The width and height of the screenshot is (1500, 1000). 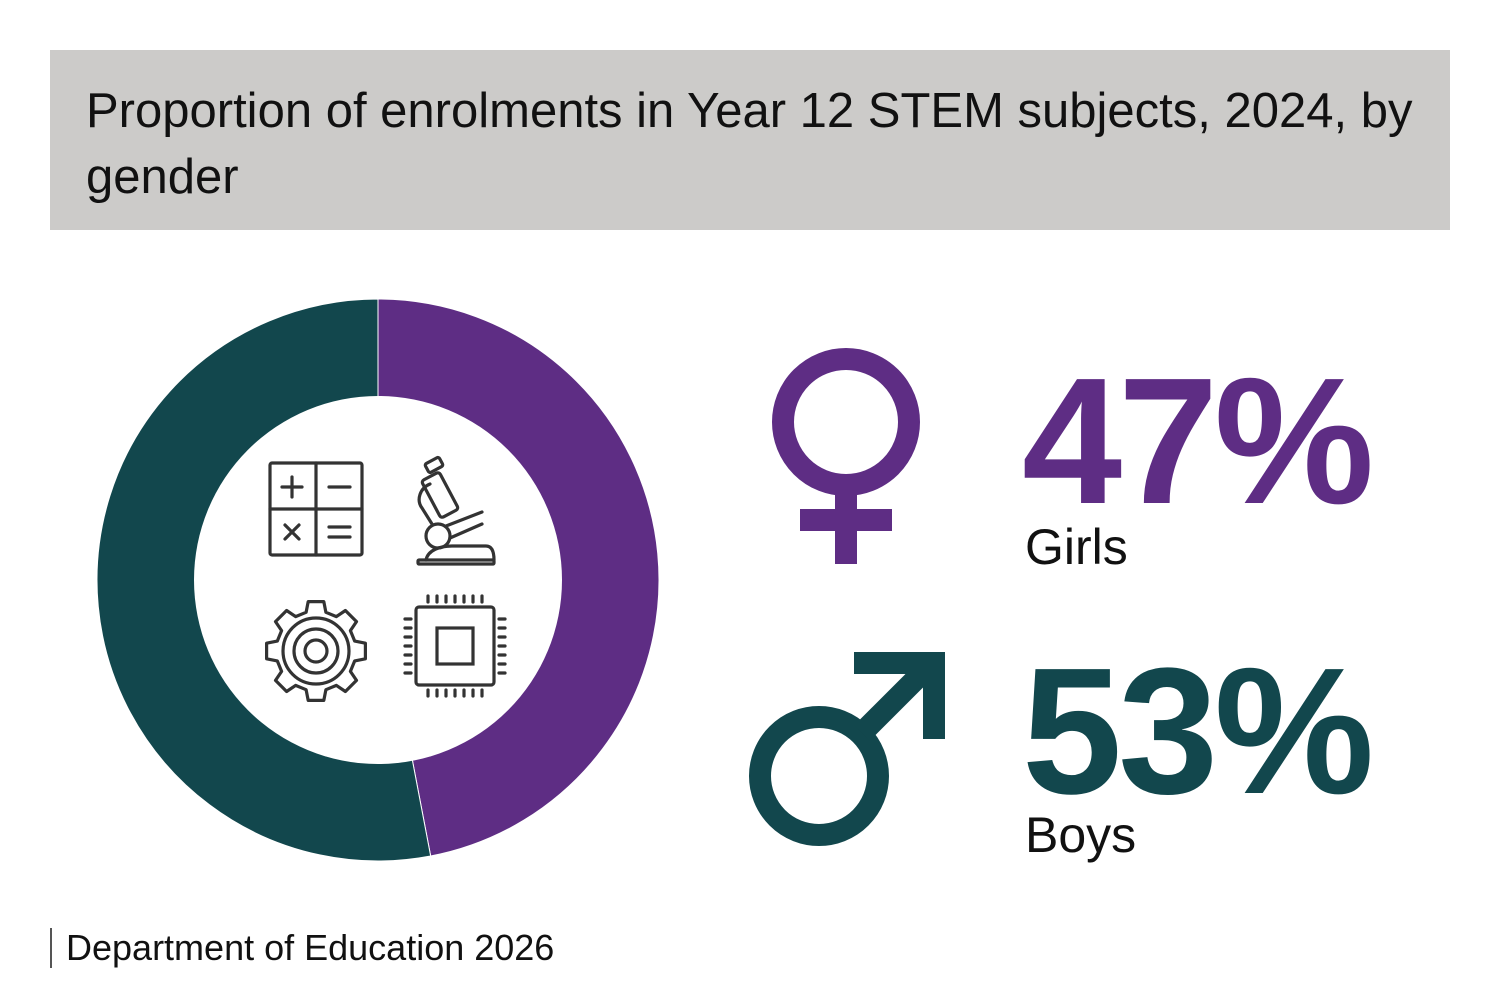 I want to click on donut-hole, so click(x=378, y=580).